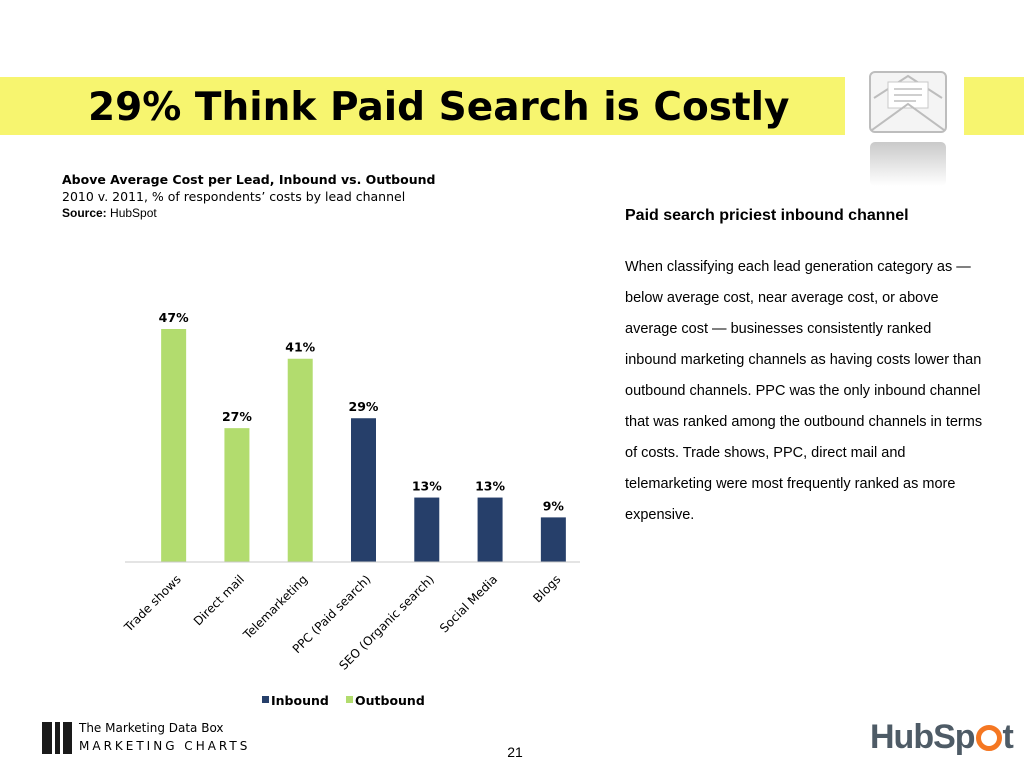  What do you see at coordinates (84, 213) in the screenshot?
I see `source-label: Source:` at bounding box center [84, 213].